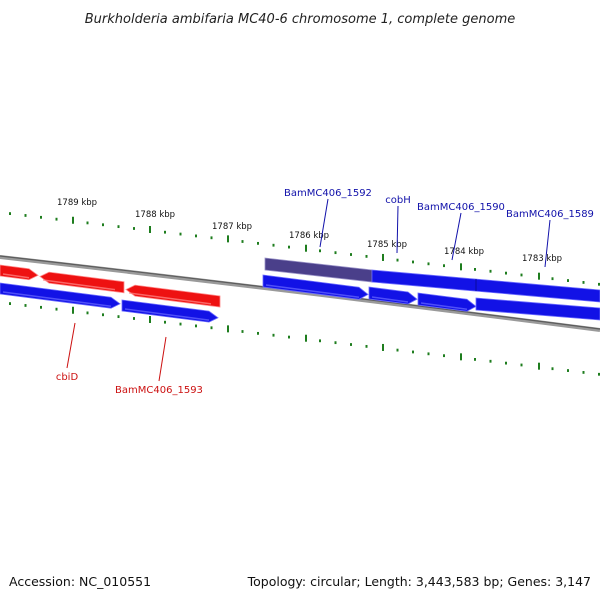 This screenshot has height=600, width=600. What do you see at coordinates (390, 299) in the screenshot?
I see `gene-feature-lower-2-highlight` at bounding box center [390, 299].